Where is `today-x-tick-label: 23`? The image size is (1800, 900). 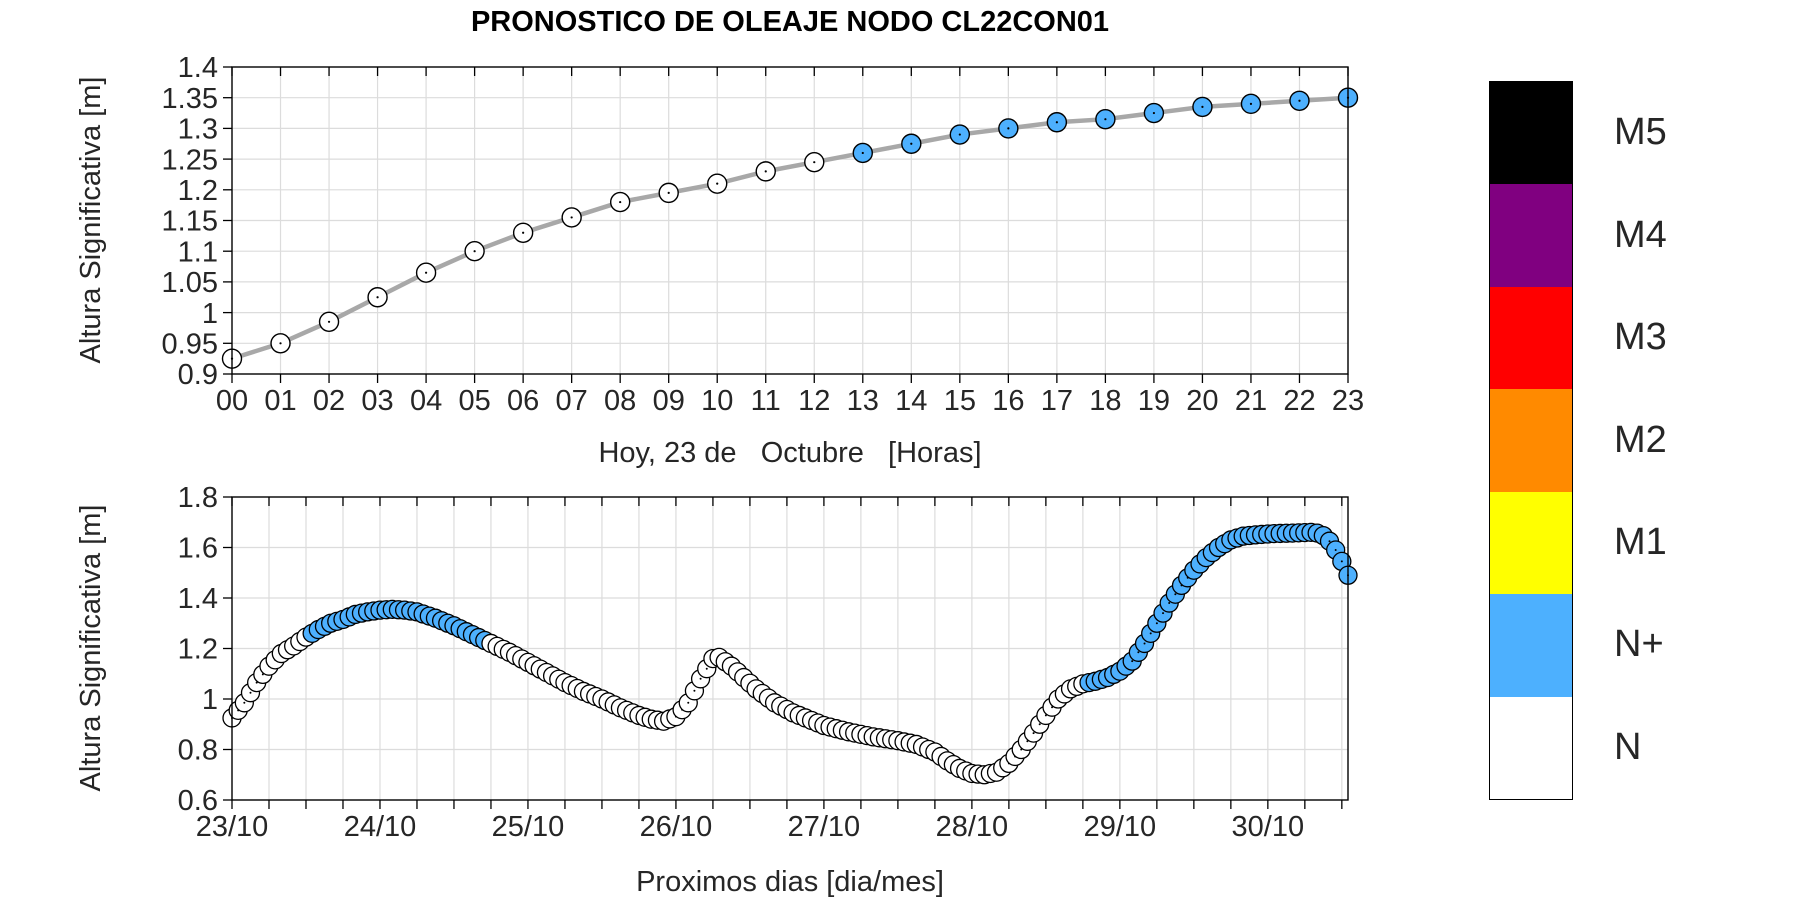 today-x-tick-label: 23 is located at coordinates (1348, 401).